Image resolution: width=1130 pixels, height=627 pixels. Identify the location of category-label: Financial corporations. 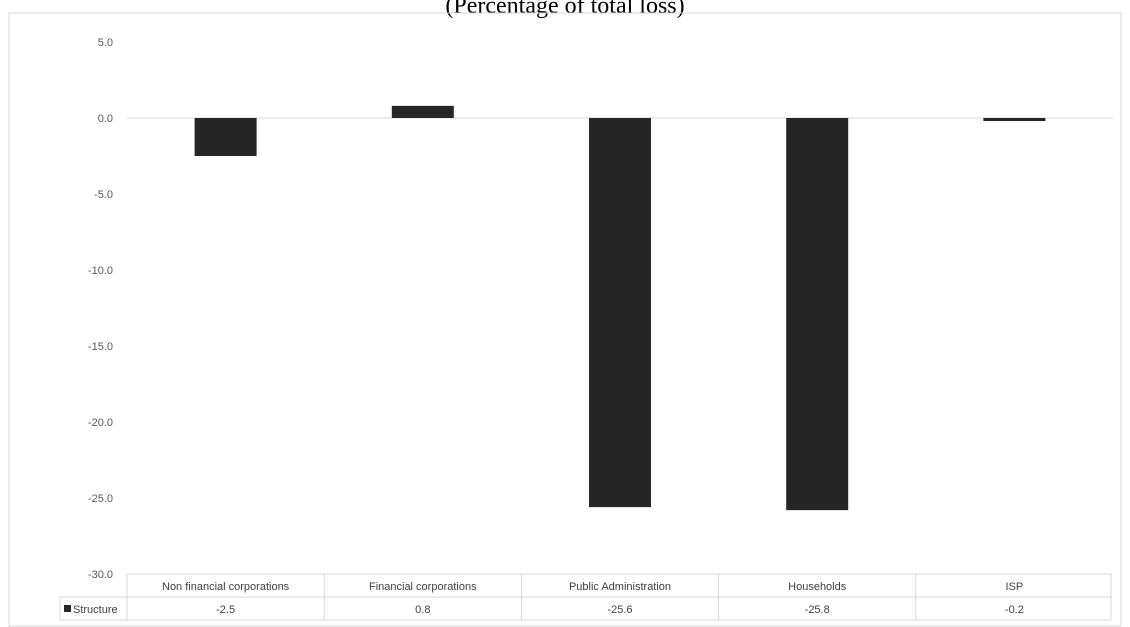
(423, 587).